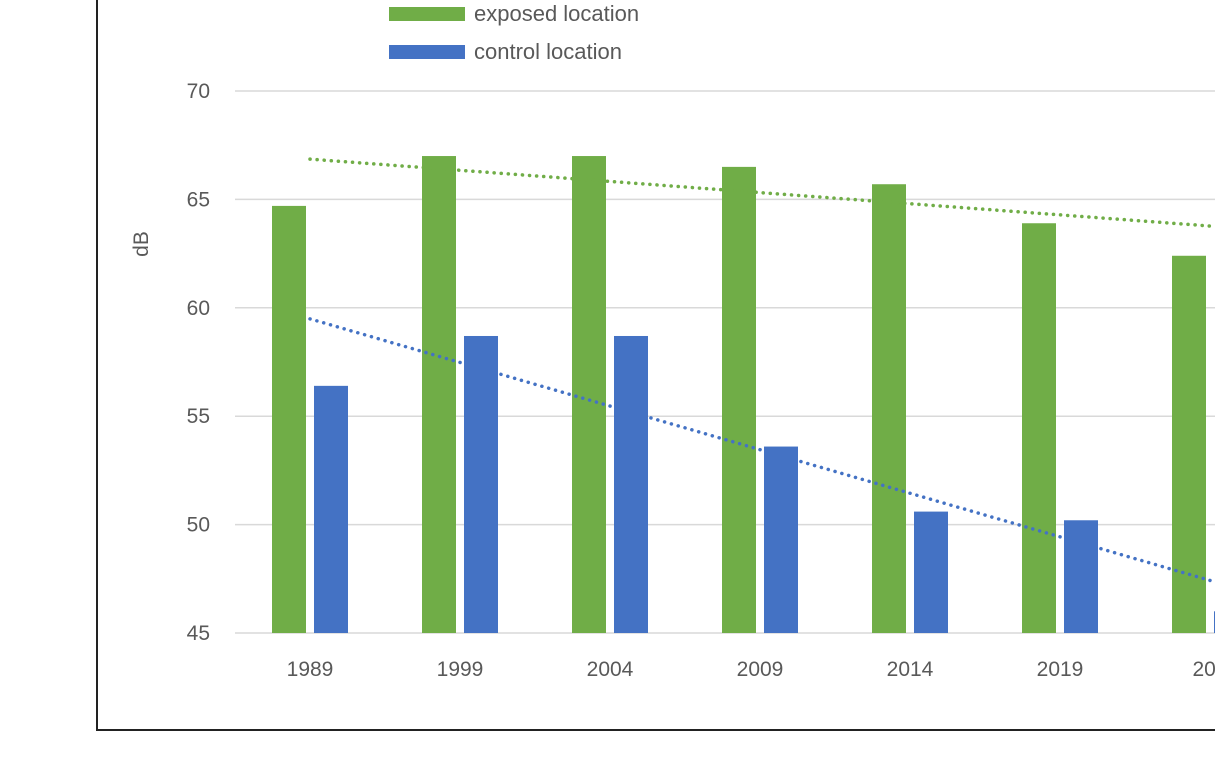 The height and width of the screenshot is (758, 1215). I want to click on y-tick-label: 55, so click(198, 416).